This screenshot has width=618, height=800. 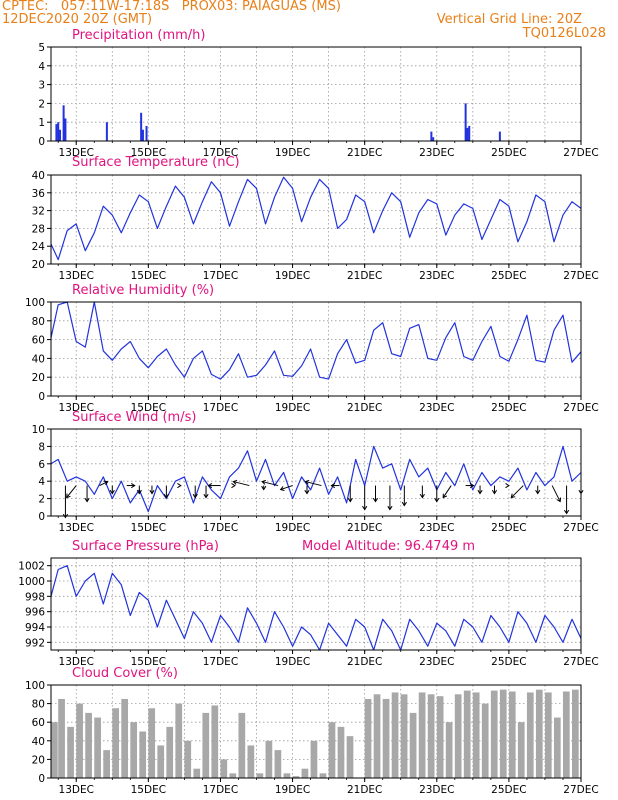 What do you see at coordinates (508, 662) in the screenshot?
I see `pres-xtick-label: 25DEC` at bounding box center [508, 662].